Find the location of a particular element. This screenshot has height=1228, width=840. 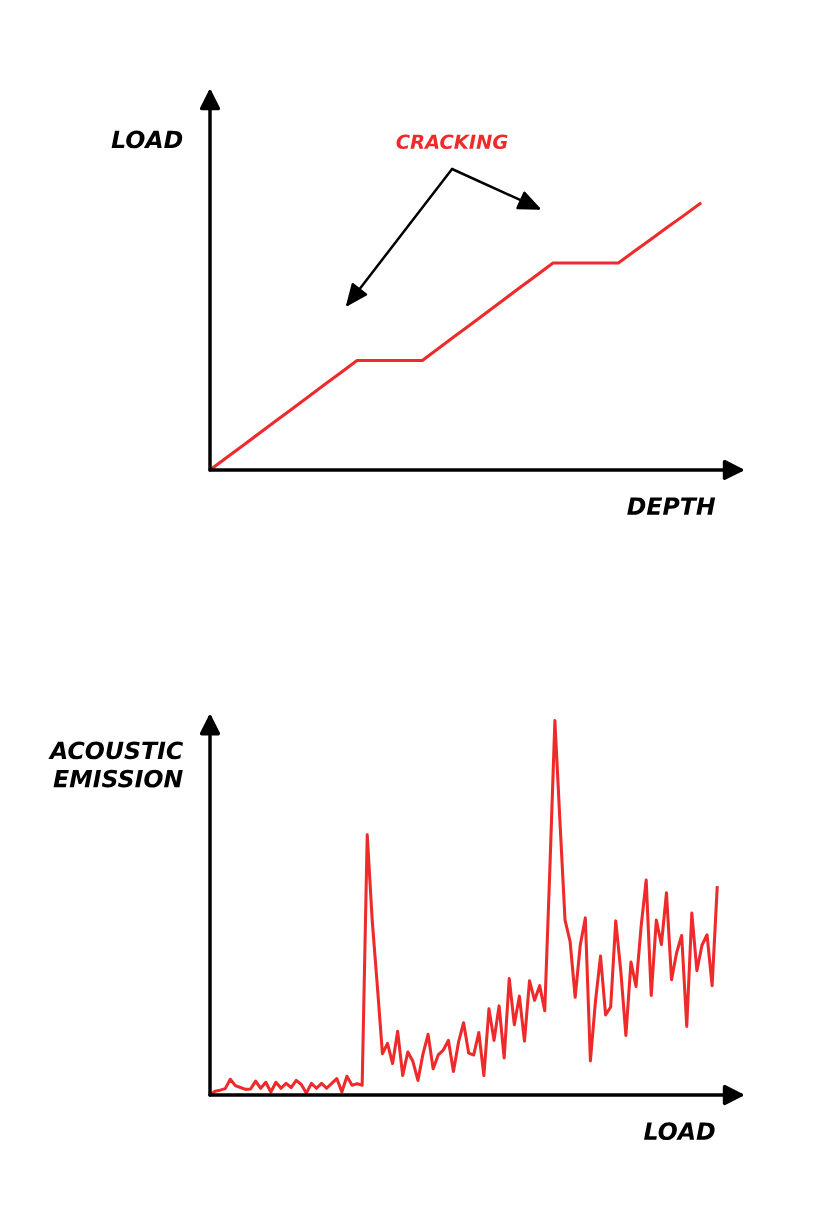

text: CRACKING is located at coordinates (452, 142).